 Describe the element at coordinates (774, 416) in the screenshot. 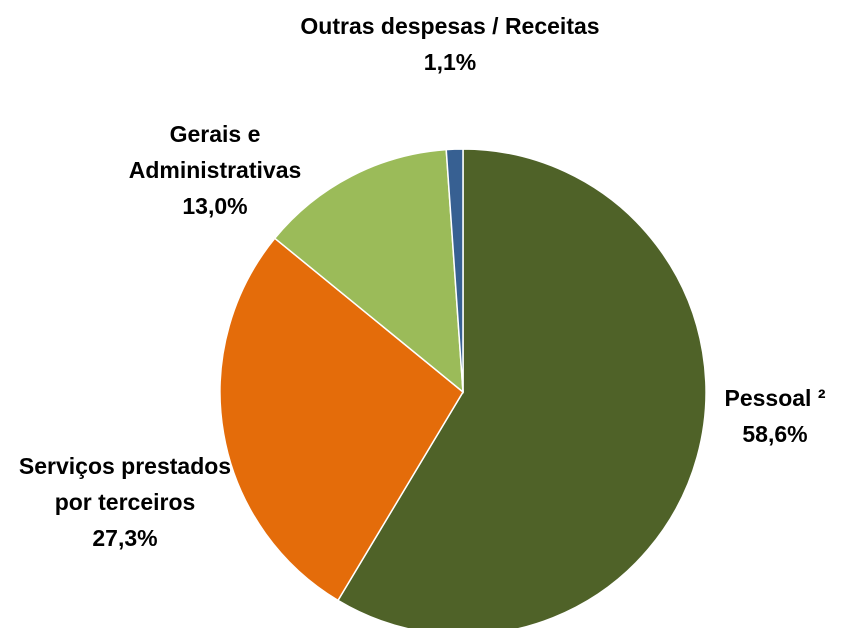

I see `slice-label: Pessoal ² 58,6%` at that location.